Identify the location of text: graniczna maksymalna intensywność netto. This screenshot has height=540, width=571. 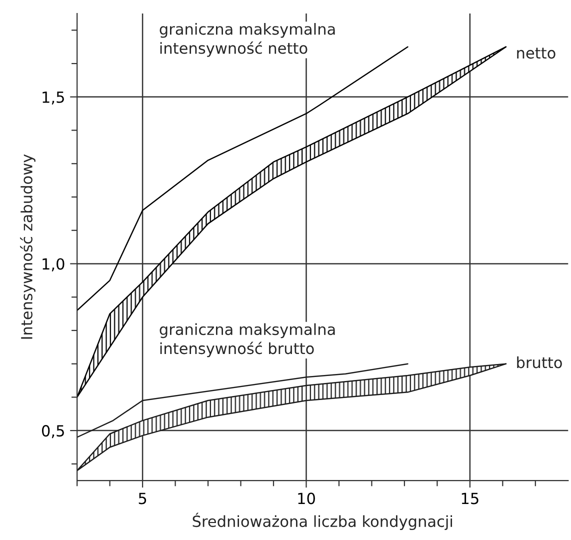
(247, 40).